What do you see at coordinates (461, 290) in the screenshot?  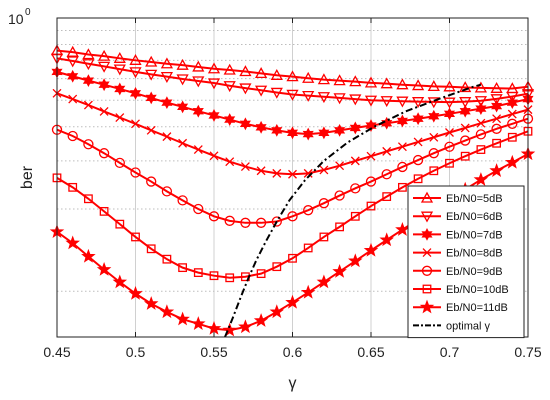 I see `legend-entry: Eb/N0=10dB` at bounding box center [461, 290].